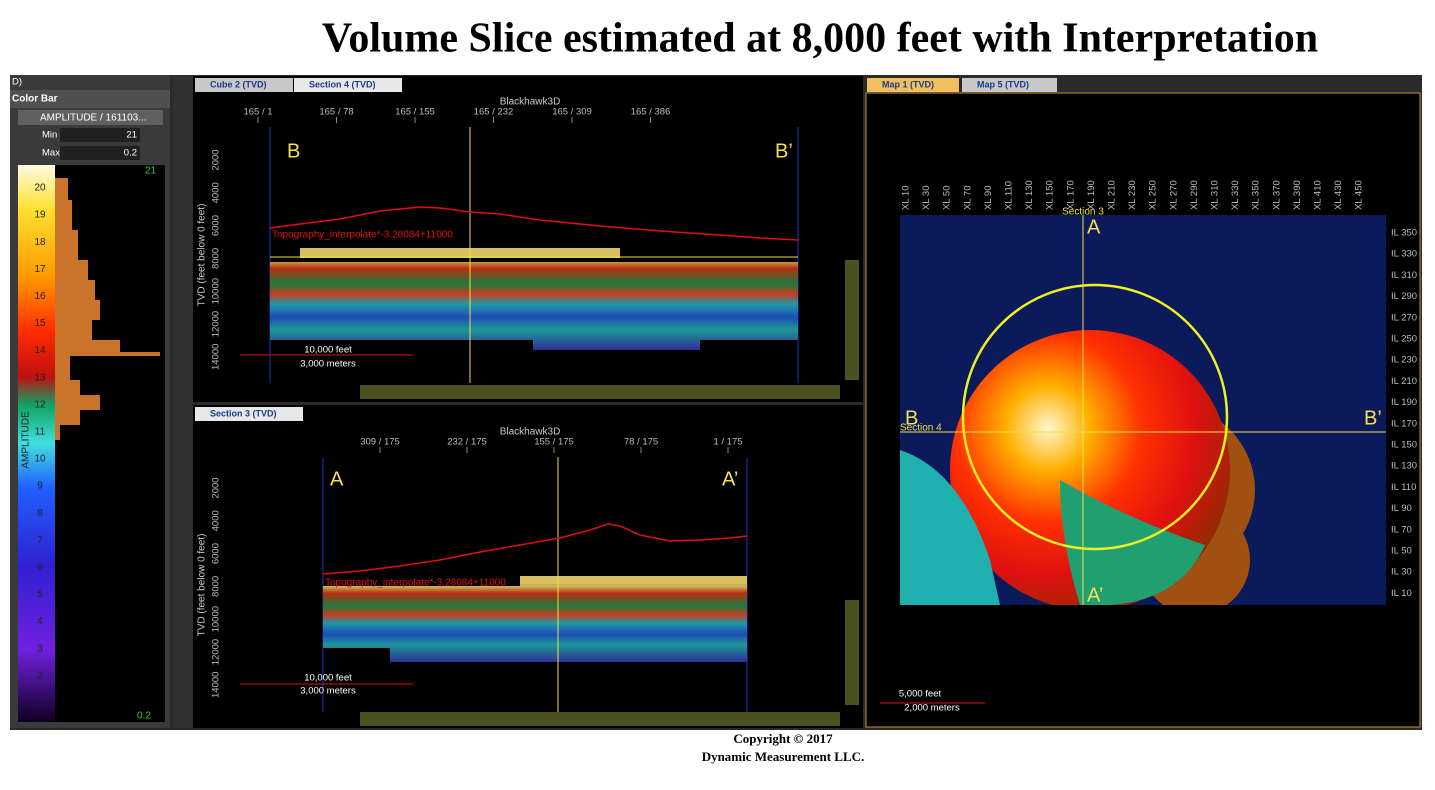 The height and width of the screenshot is (790, 1435). What do you see at coordinates (530, 432) in the screenshot?
I see `survey-name: Blackhawk3D` at bounding box center [530, 432].